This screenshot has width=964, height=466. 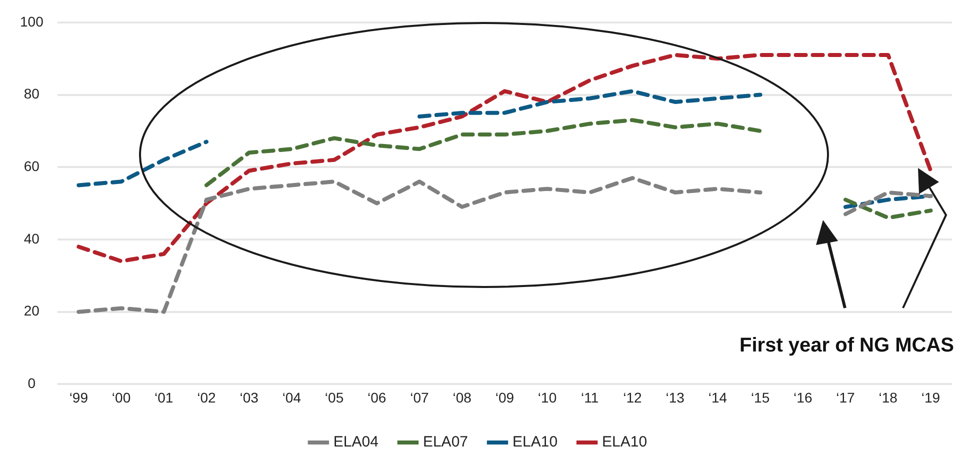 I want to click on x-tick-label: ‘10, so click(x=547, y=397).